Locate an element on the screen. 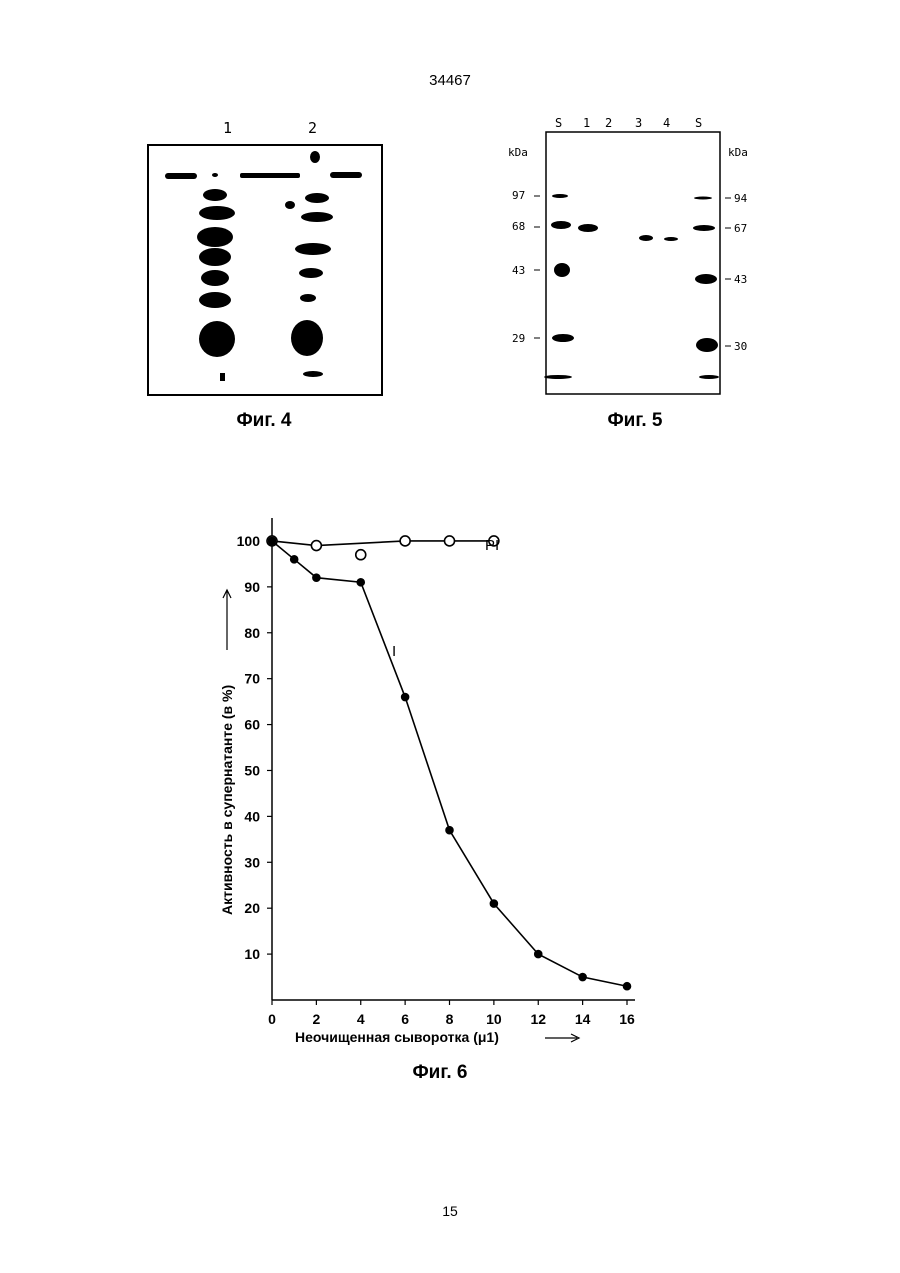  fig6-series-line-pi is located at coordinates (383, 543).